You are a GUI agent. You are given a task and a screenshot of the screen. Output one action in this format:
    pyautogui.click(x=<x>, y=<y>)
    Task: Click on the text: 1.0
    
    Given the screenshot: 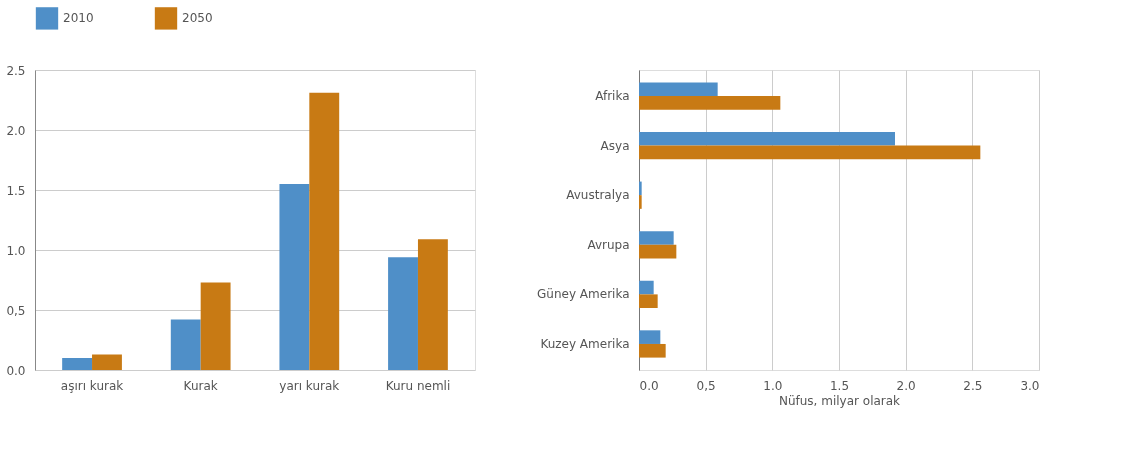 What is the action you would take?
    pyautogui.click(x=16, y=250)
    